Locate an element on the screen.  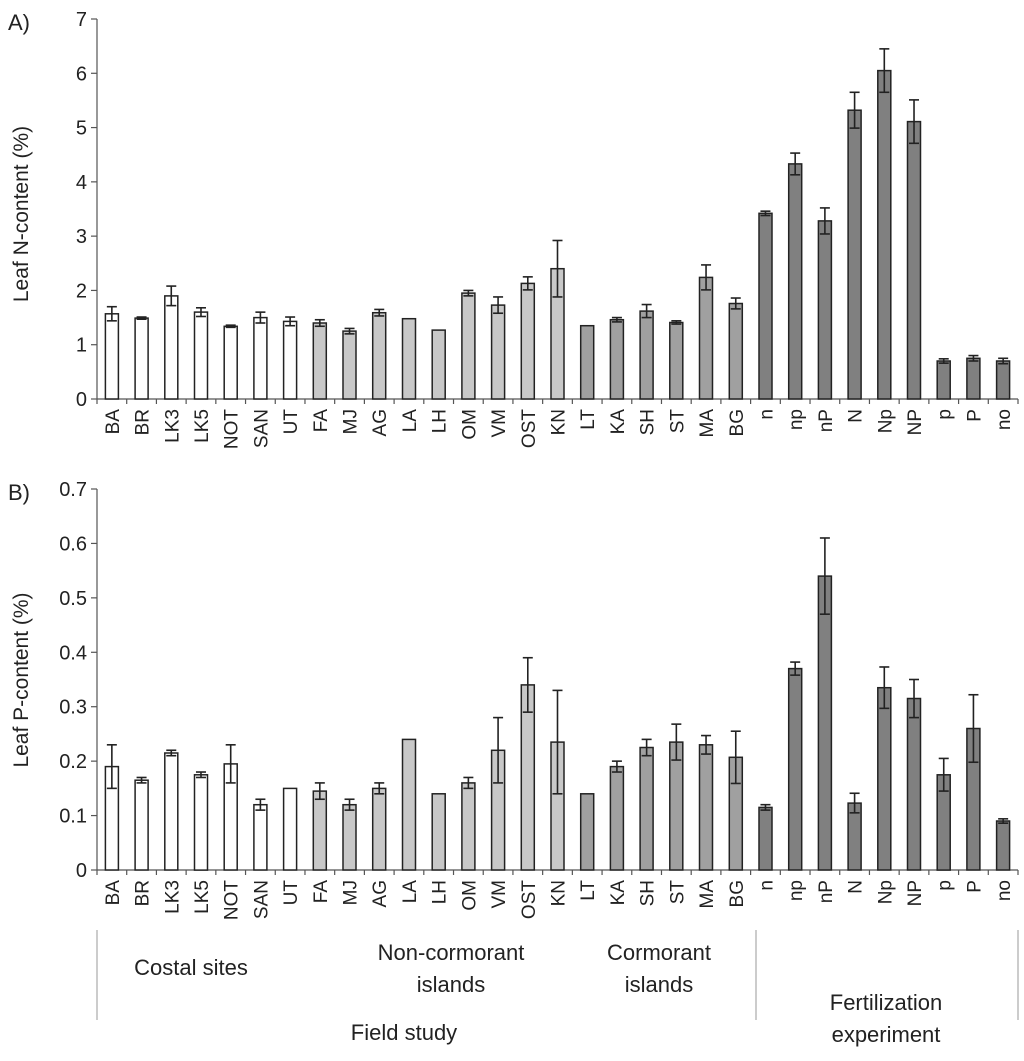
panel-b-label: B) is located at coordinates (19, 492).